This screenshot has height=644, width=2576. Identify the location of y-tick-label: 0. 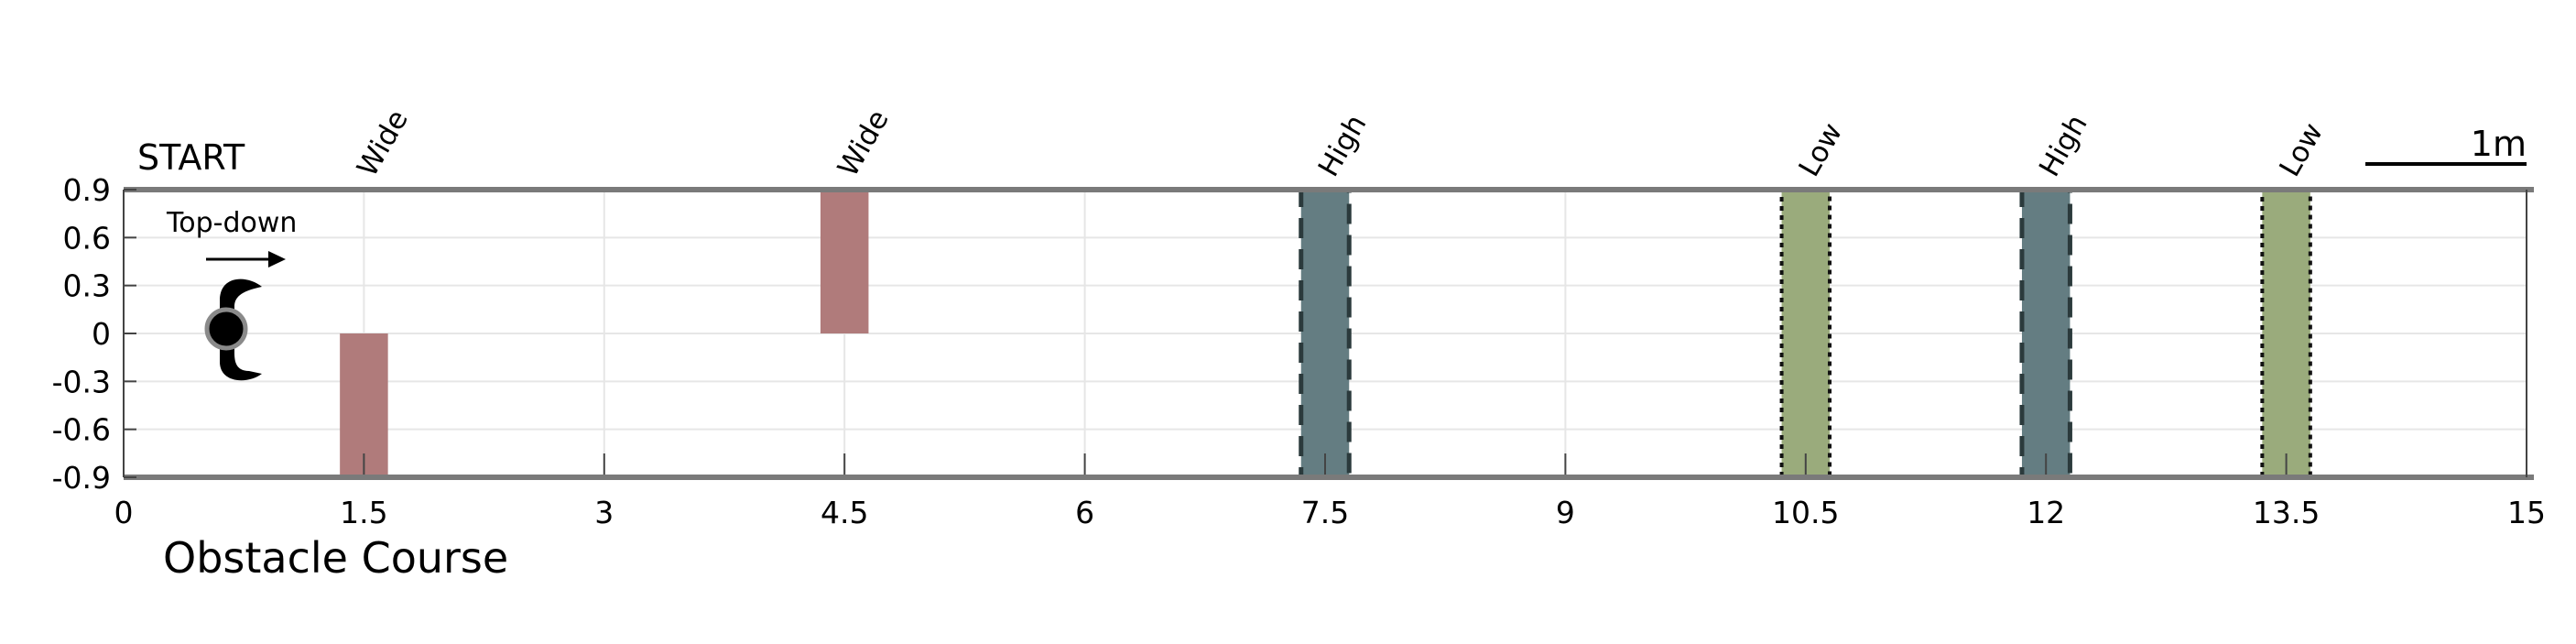
(101, 334).